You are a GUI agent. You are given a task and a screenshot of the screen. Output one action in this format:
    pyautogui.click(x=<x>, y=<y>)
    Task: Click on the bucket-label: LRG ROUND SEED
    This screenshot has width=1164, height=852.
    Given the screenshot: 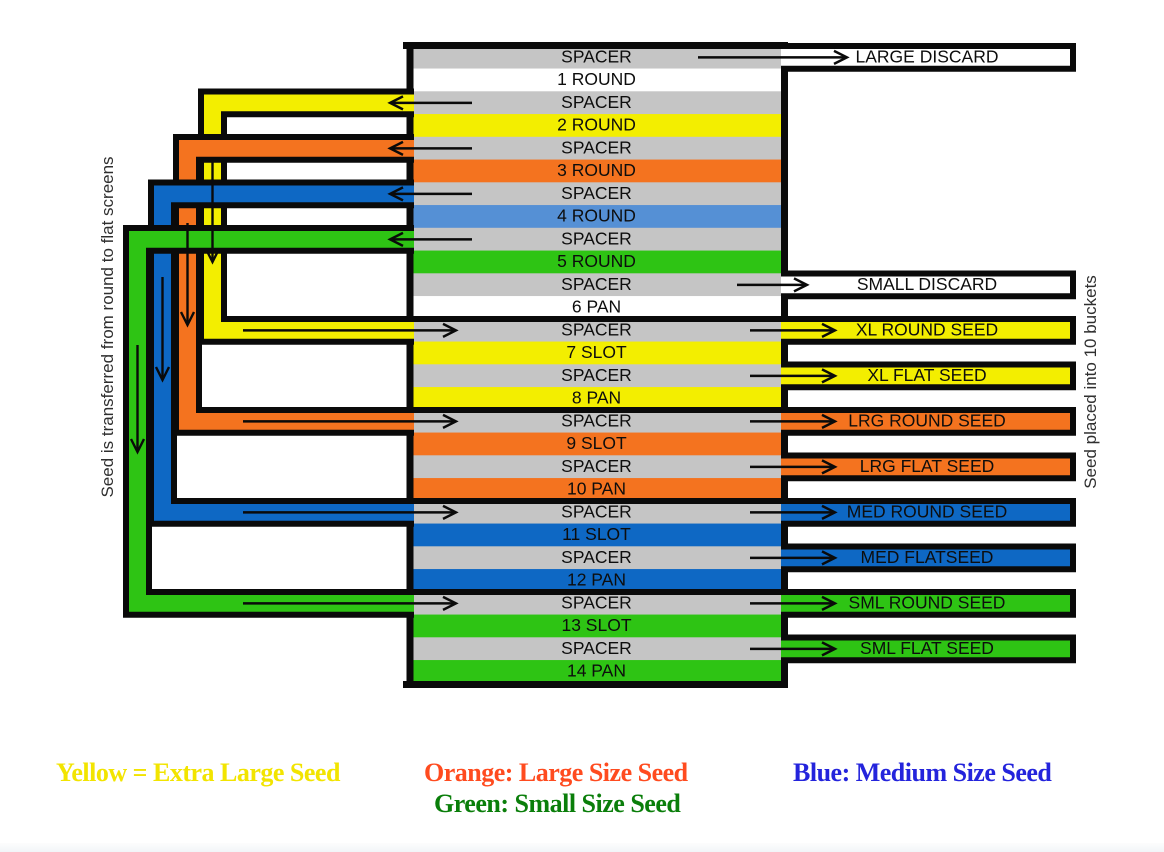 What is the action you would take?
    pyautogui.click(x=927, y=420)
    